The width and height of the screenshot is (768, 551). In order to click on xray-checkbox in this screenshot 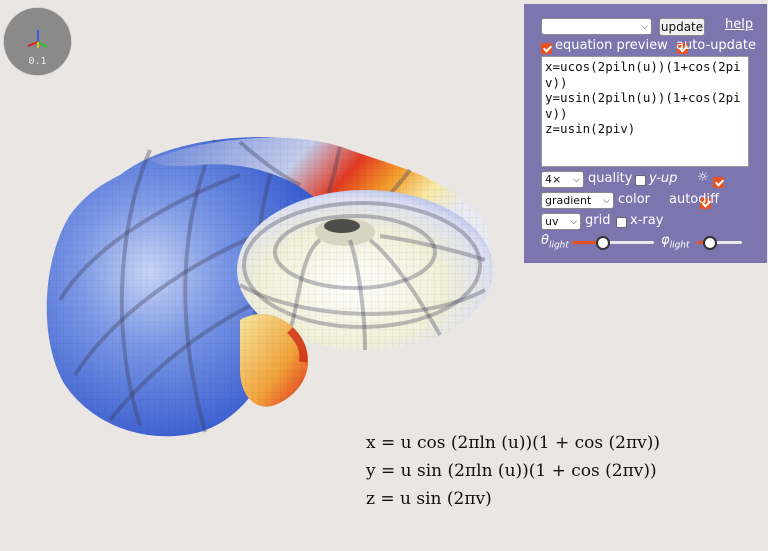, I will do `click(621, 222)`.